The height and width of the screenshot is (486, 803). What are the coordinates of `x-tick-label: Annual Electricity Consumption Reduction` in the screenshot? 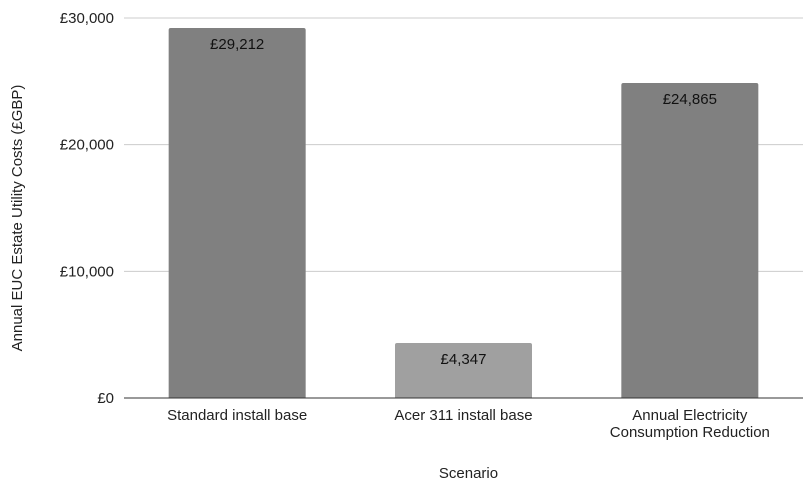 It's located at (690, 424).